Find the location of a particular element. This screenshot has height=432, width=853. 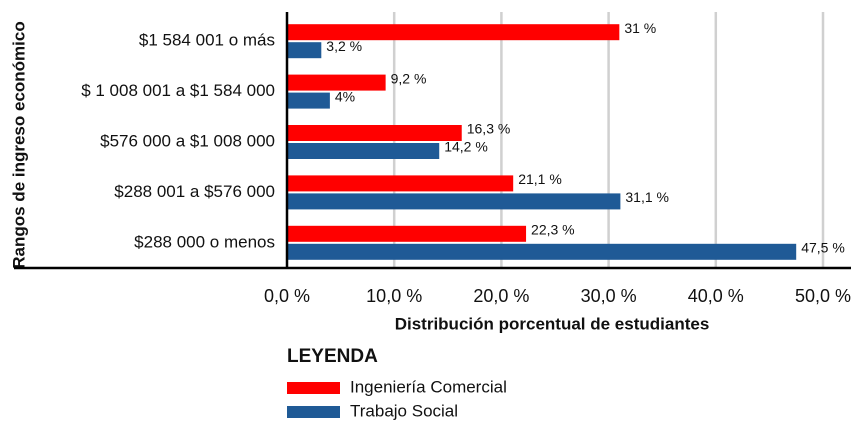

value-label: 14,2 % is located at coordinates (466, 147).